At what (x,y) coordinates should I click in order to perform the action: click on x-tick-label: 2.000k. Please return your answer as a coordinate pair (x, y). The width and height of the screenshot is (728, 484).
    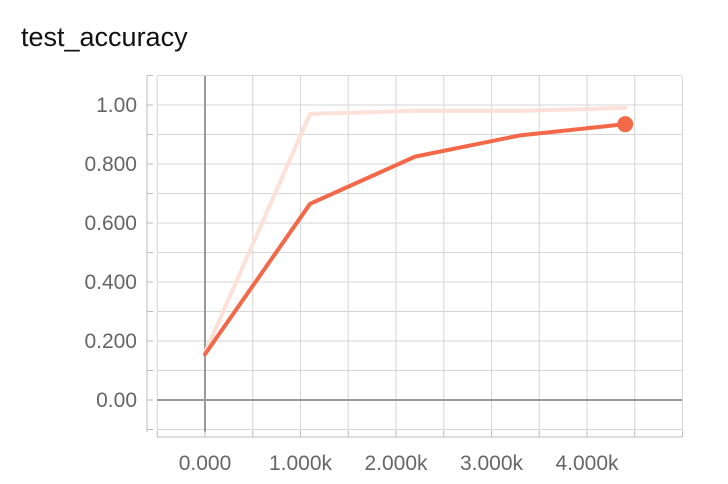
    Looking at the image, I should click on (396, 463).